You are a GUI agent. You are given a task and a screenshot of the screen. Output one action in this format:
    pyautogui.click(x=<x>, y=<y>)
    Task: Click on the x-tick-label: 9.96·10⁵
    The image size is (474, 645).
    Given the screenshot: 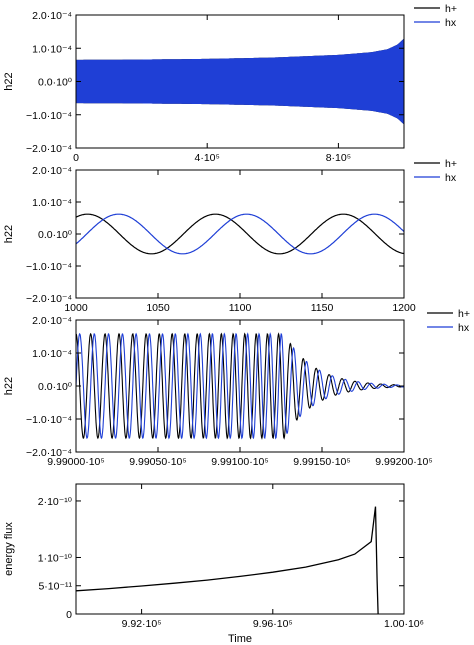 What is the action you would take?
    pyautogui.click(x=273, y=624)
    